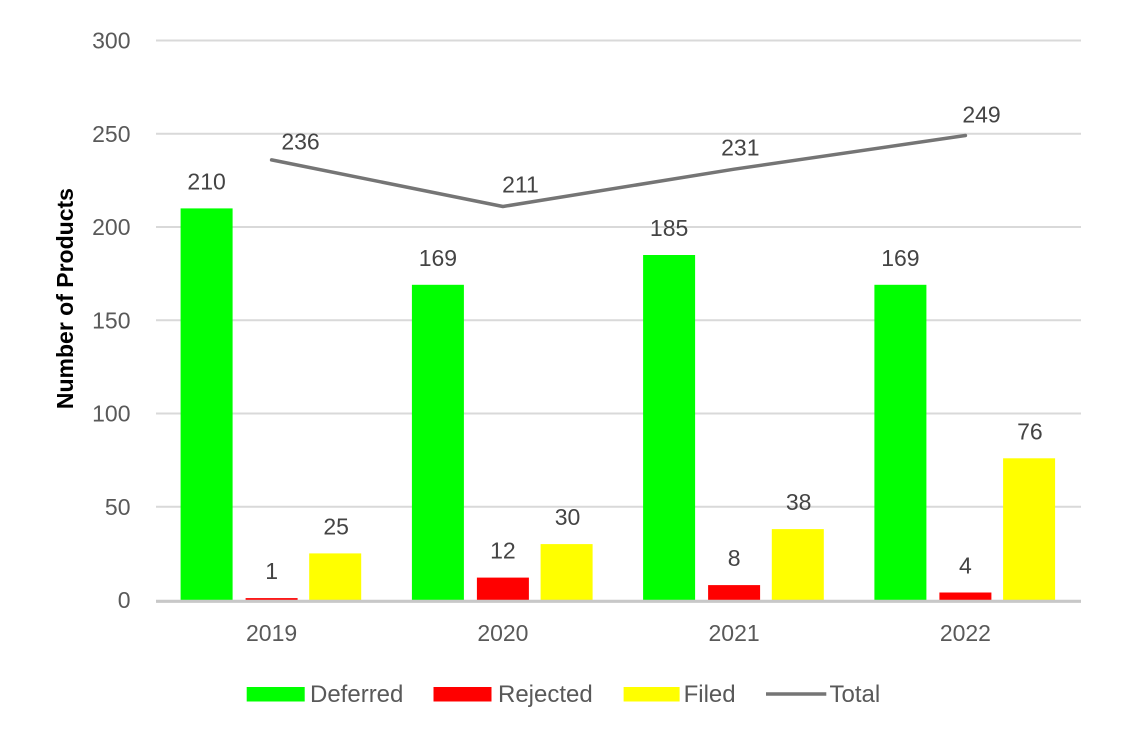 The image size is (1124, 748). I want to click on svg-text: Number of Products, so click(65, 298).